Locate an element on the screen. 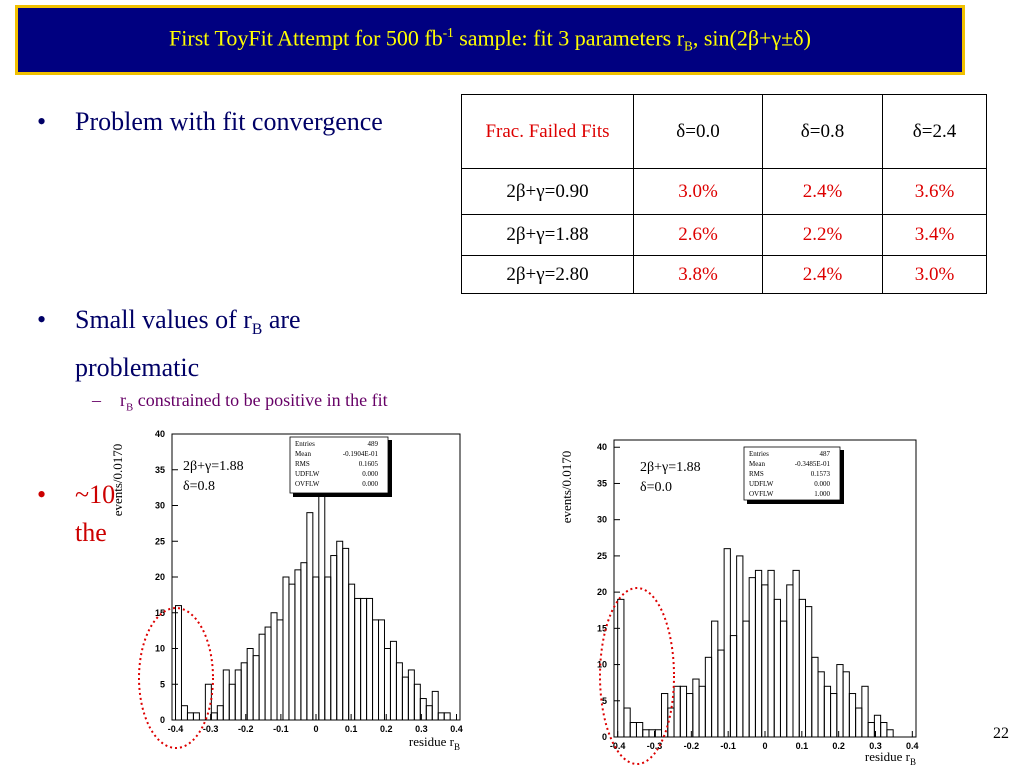 The image size is (1024, 768). table-cell: δ=0.0 is located at coordinates (698, 131).